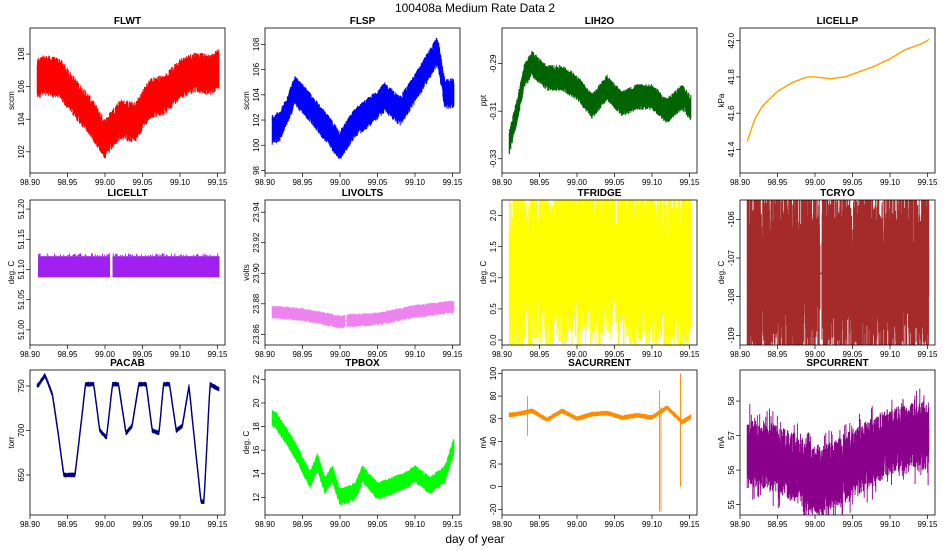 Image resolution: width=950 pixels, height=550 pixels. I want to click on y-tick-label: -0.29, so click(493, 63).